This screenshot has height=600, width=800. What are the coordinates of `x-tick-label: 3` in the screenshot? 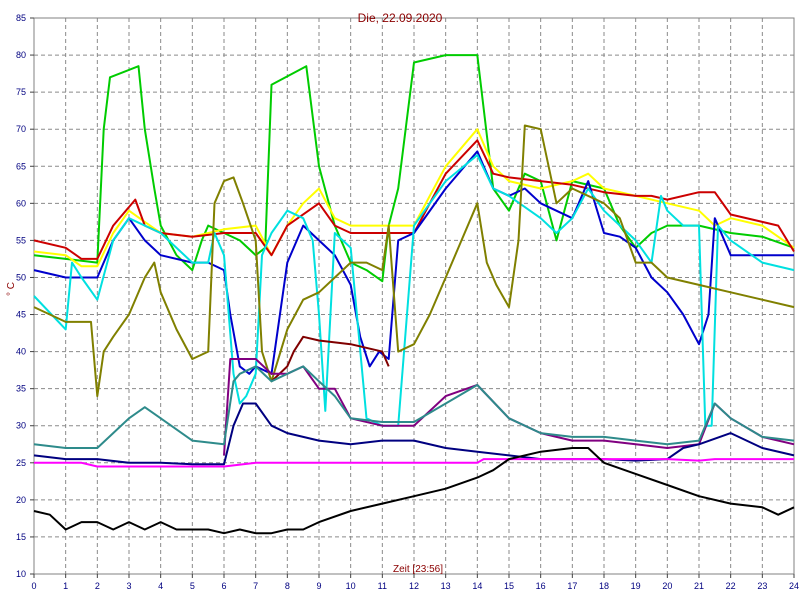 It's located at (128, 586).